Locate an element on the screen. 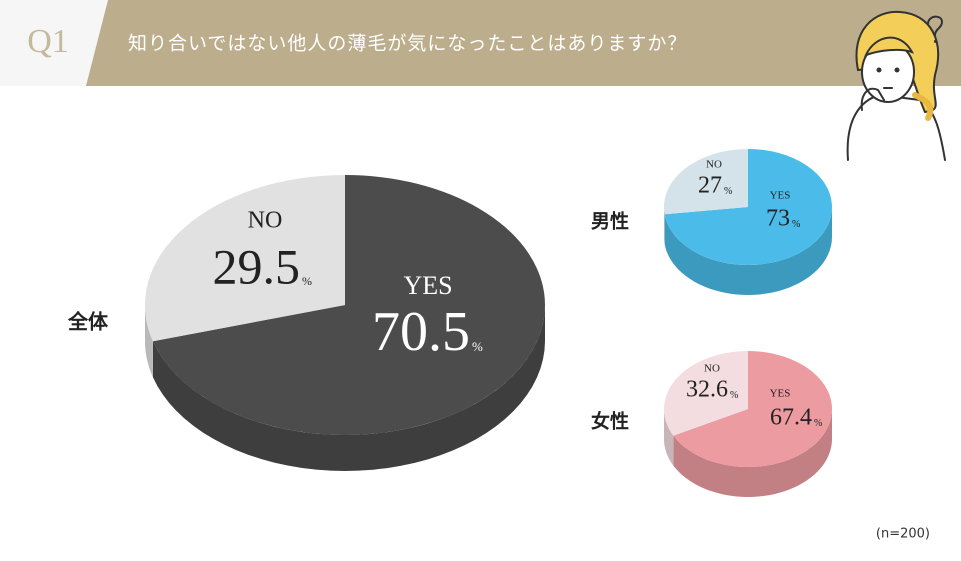 Image resolution: width=961 pixels, height=561 pixels. header-band is located at coordinates (523, 43).